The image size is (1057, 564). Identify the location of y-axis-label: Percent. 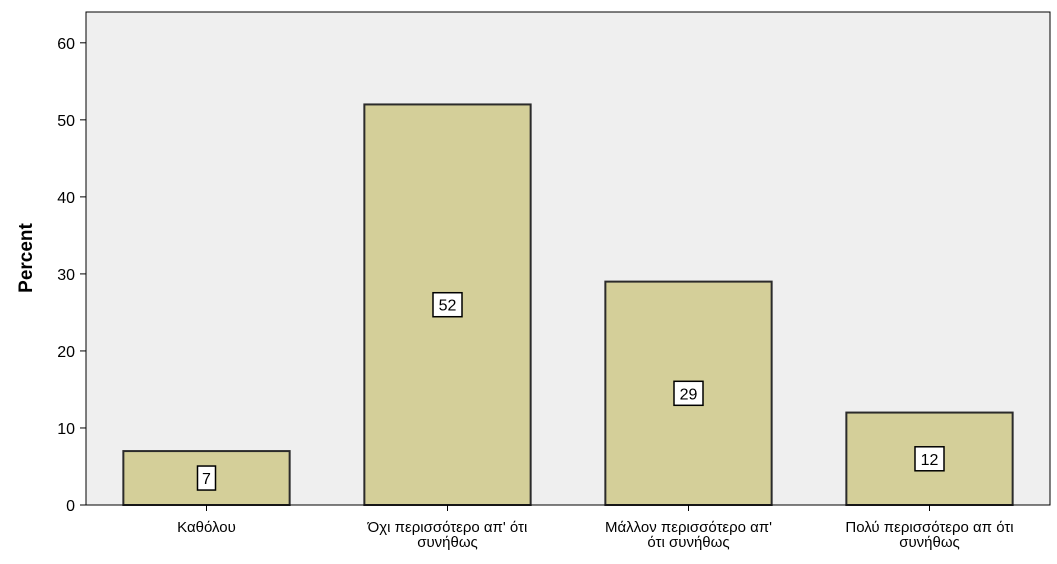
(26, 257).